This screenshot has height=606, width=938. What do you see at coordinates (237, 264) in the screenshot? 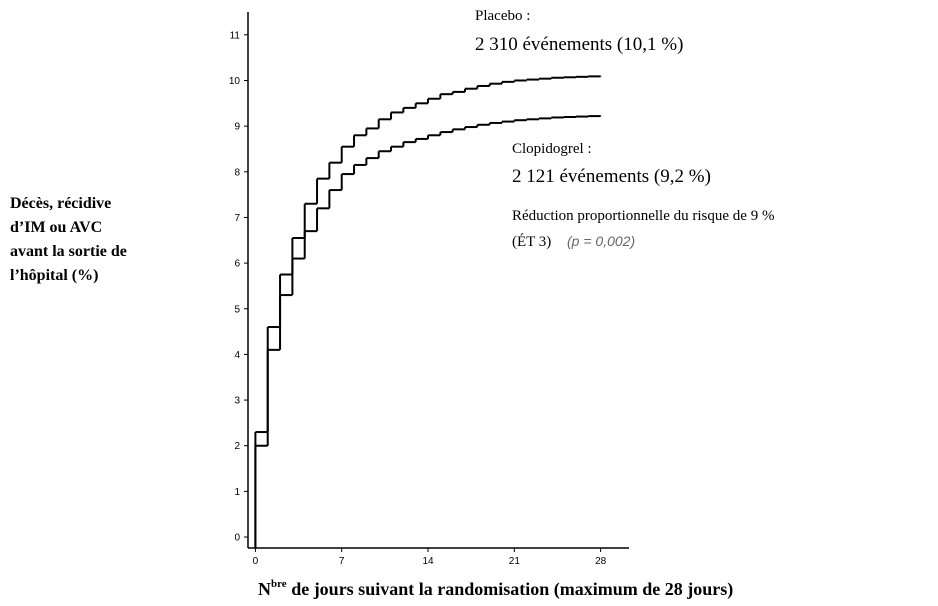
I see `y-tick-label: 6` at bounding box center [237, 264].